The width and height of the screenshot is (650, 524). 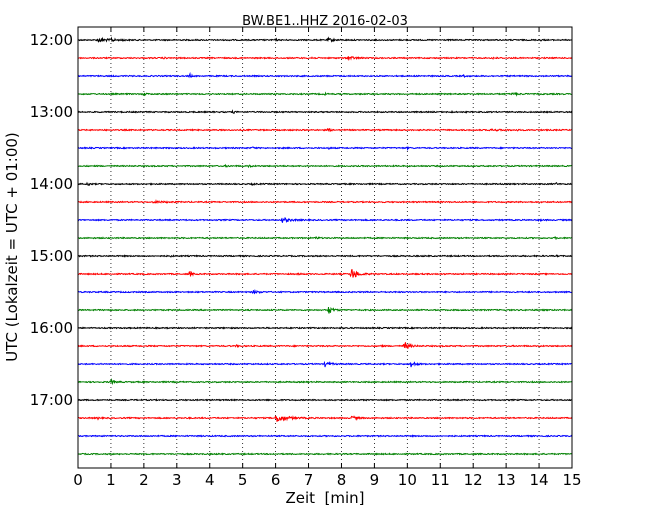 What do you see at coordinates (473, 480) in the screenshot?
I see `x-tick-label: 12` at bounding box center [473, 480].